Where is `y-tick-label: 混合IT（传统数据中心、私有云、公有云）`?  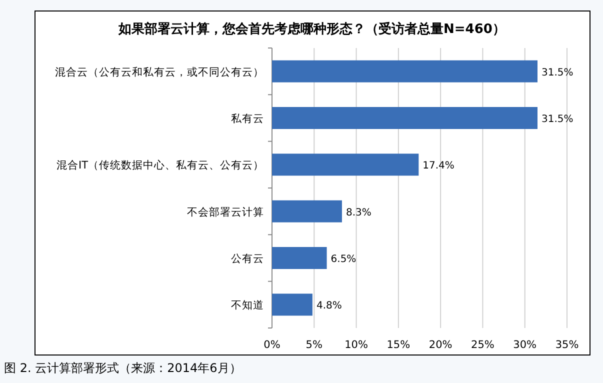 y-tick-label: 混合IT（传统数据中心、私有云、公有云） is located at coordinates (160, 165).